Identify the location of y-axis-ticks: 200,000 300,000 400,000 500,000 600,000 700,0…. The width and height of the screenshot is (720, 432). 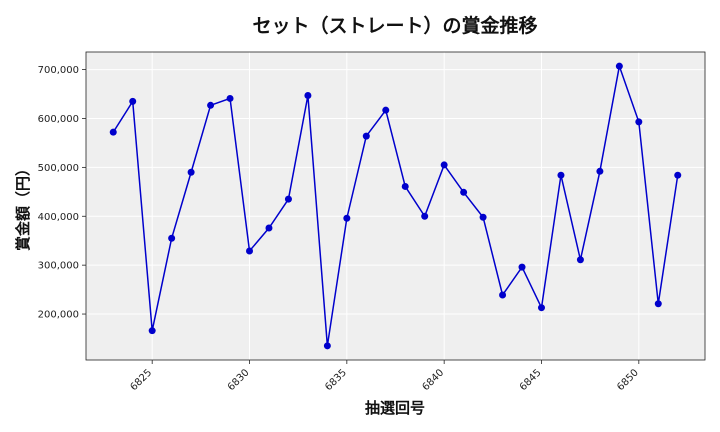
(62, 193).